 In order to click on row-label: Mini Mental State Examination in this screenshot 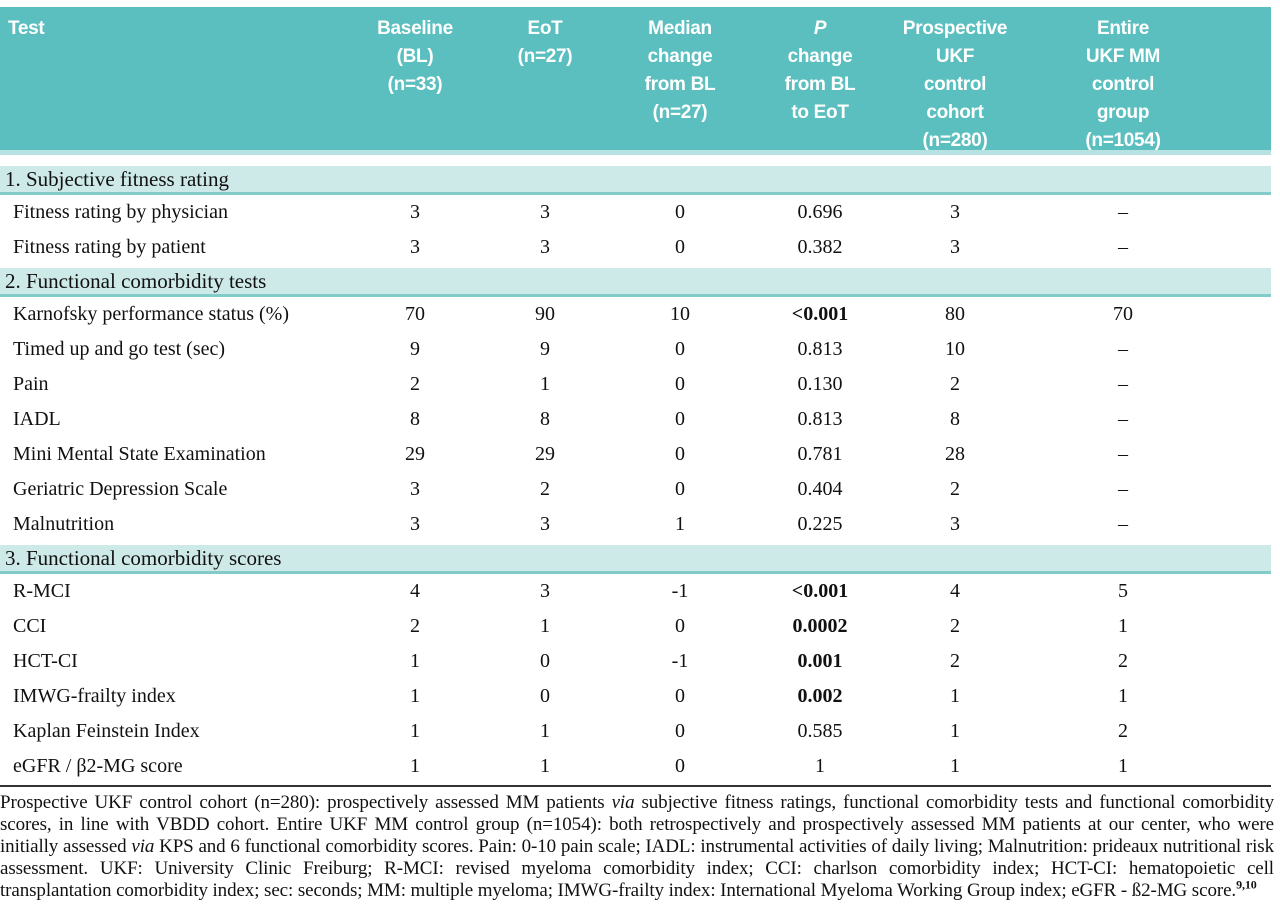, I will do `click(139, 454)`.